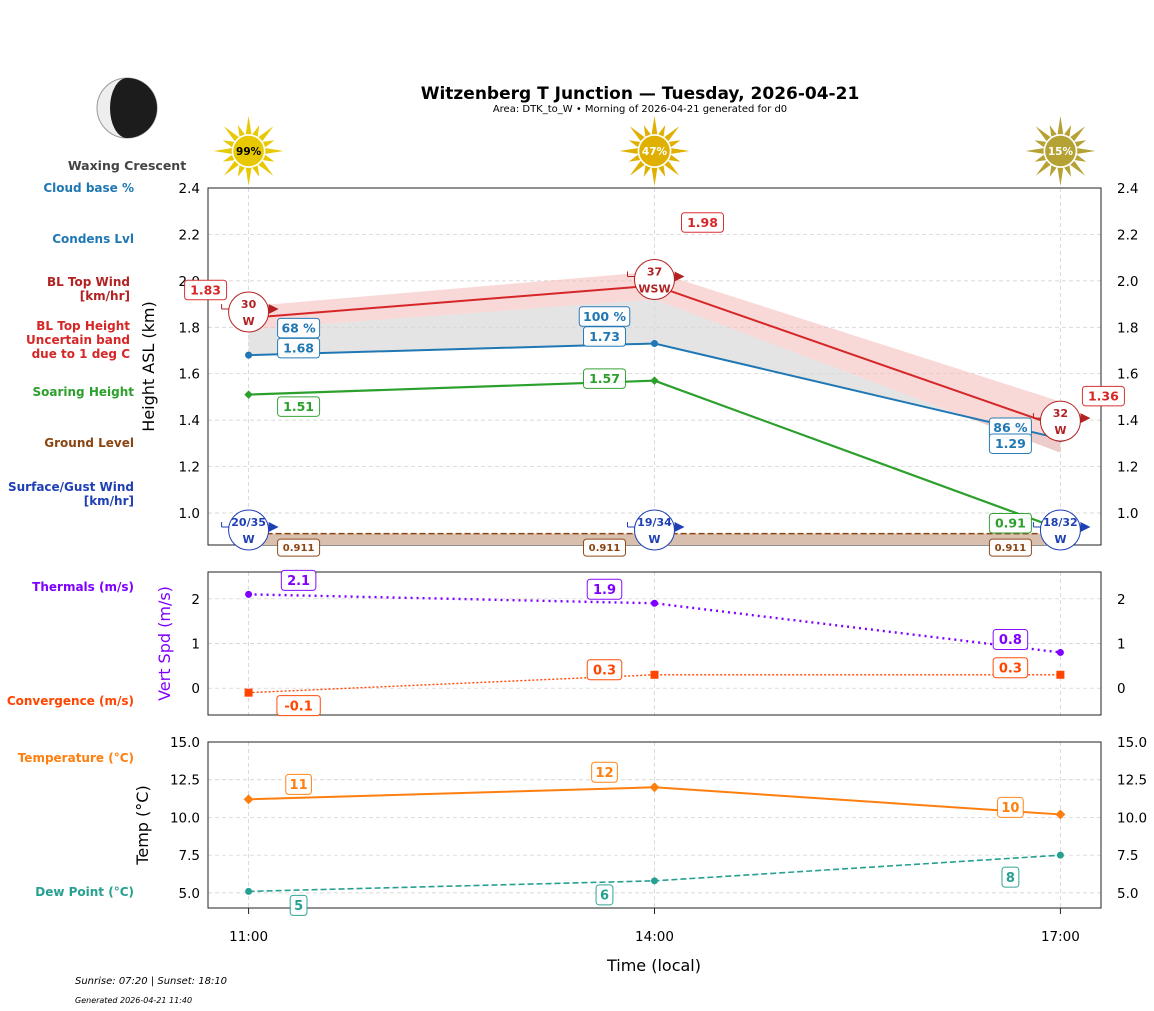  Describe the element at coordinates (654, 271) in the screenshot. I see `wind-speed: 37` at that location.